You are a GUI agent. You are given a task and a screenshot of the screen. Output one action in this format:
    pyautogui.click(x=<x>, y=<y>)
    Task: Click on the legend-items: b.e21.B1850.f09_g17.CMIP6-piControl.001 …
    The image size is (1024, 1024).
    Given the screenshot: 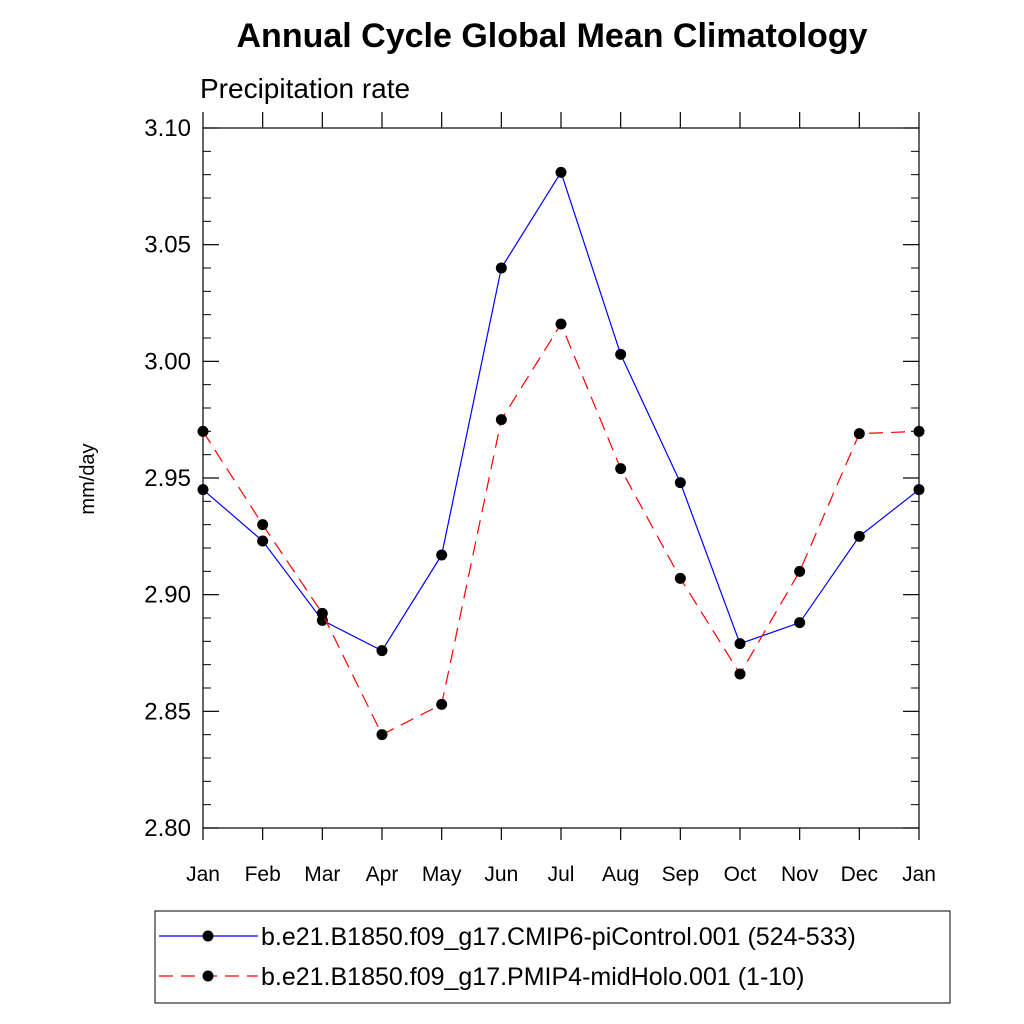 What is the action you would take?
    pyautogui.click(x=507, y=957)
    